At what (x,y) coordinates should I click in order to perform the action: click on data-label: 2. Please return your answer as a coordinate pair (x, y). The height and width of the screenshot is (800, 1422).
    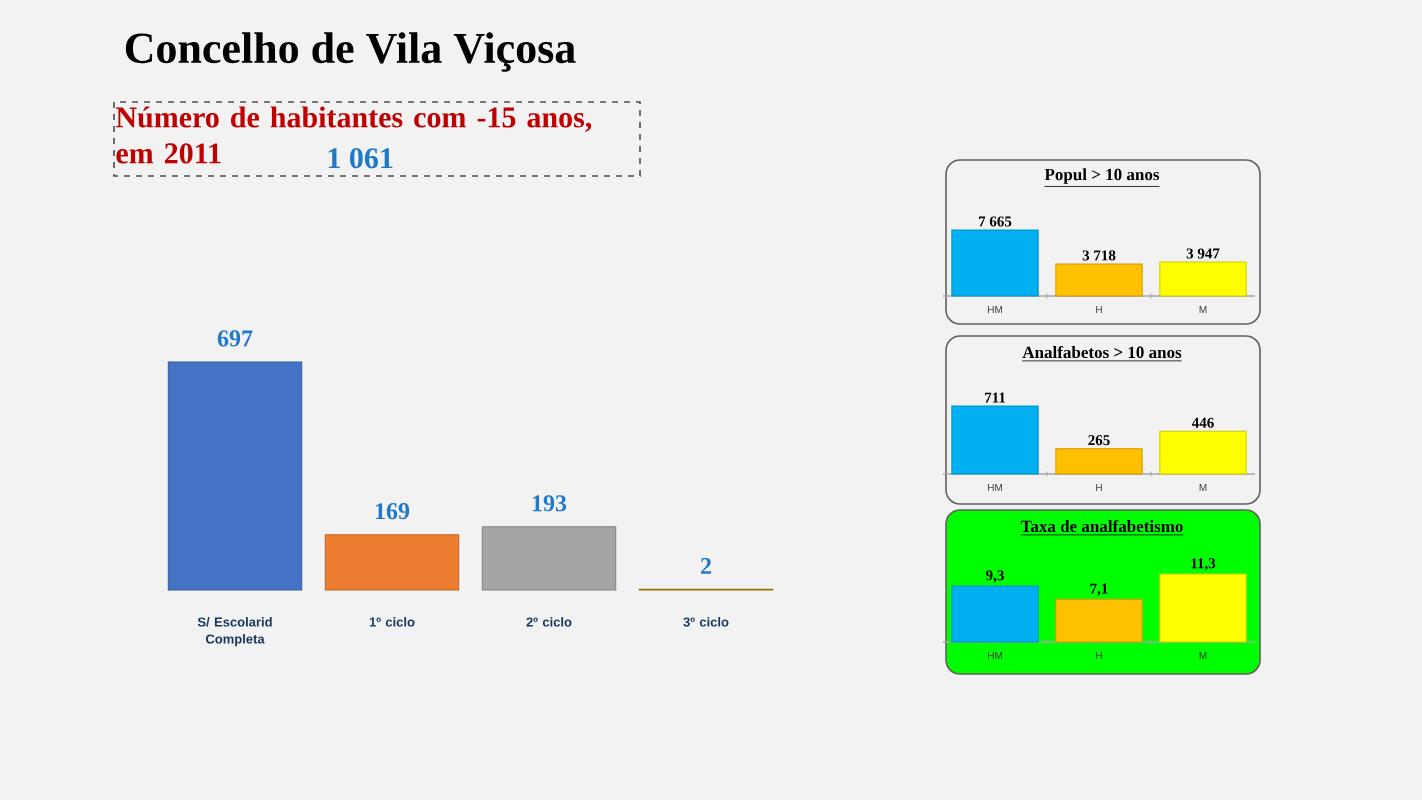
    Looking at the image, I should click on (706, 565).